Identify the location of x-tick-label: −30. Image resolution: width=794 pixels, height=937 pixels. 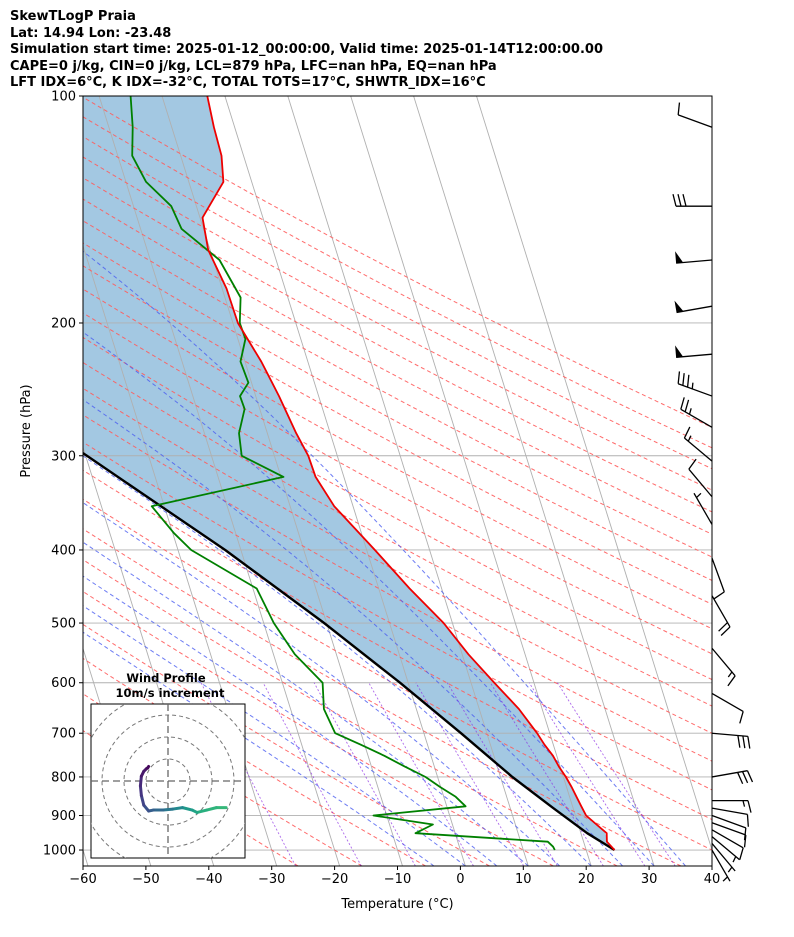
(271, 879).